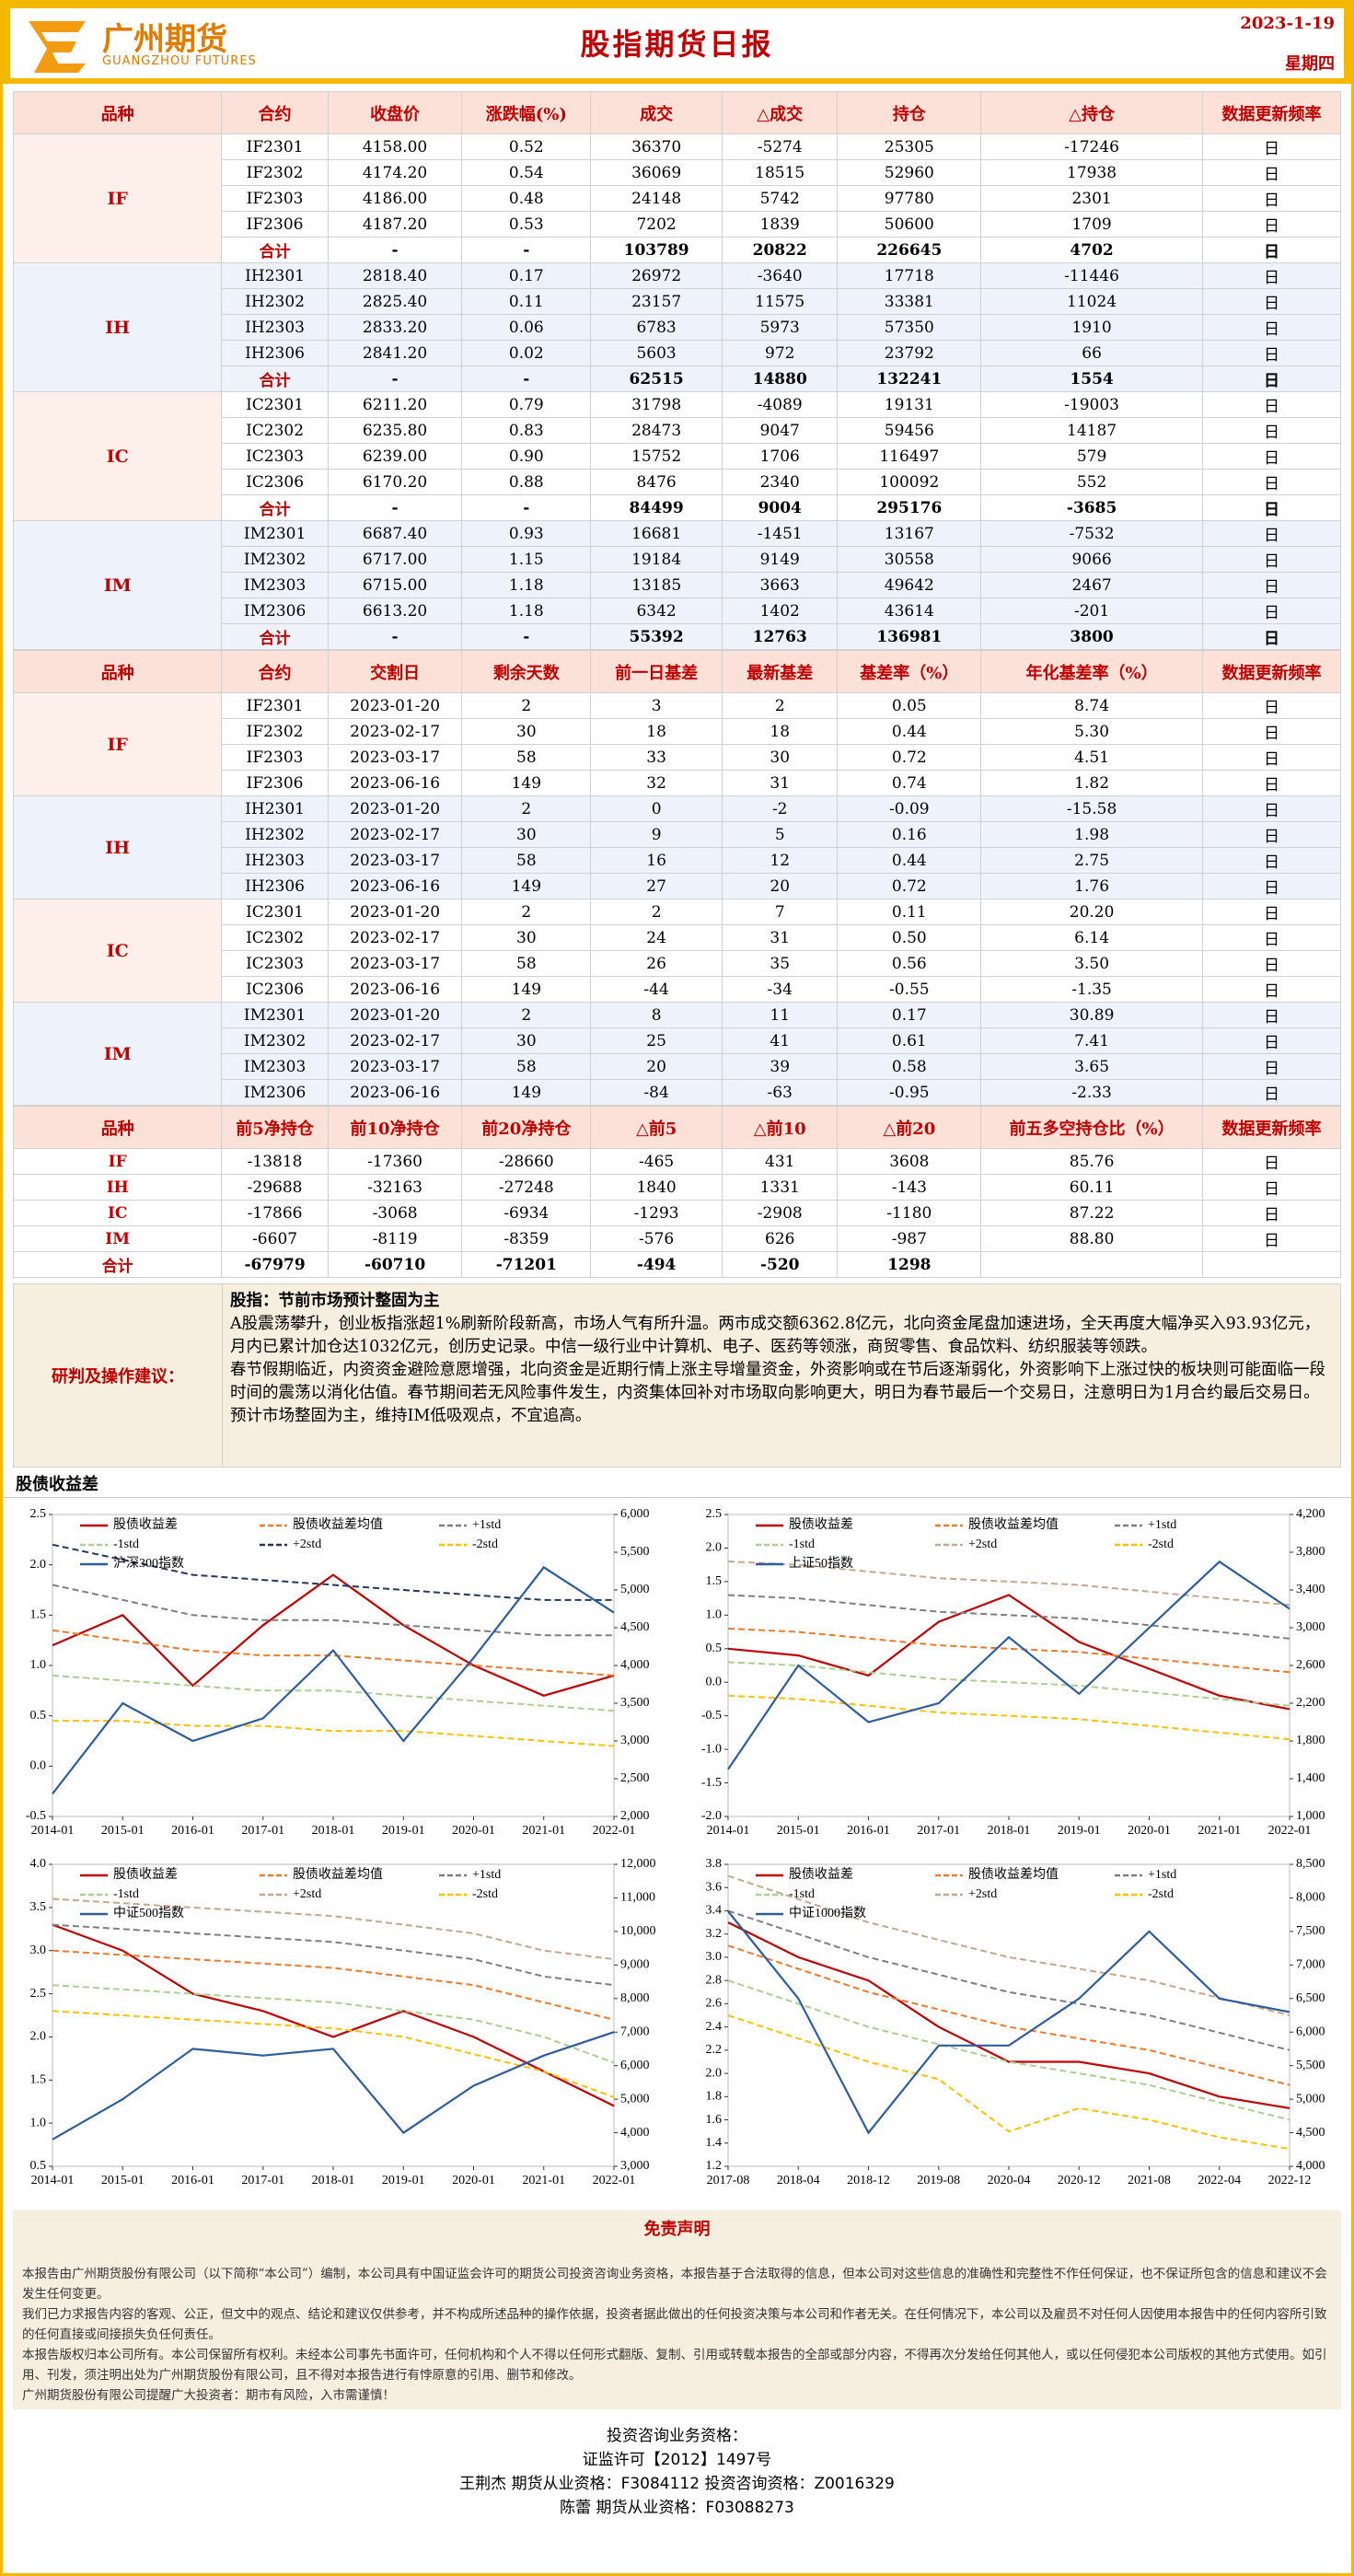  What do you see at coordinates (656, 1264) in the screenshot?
I see `cell: -494` at bounding box center [656, 1264].